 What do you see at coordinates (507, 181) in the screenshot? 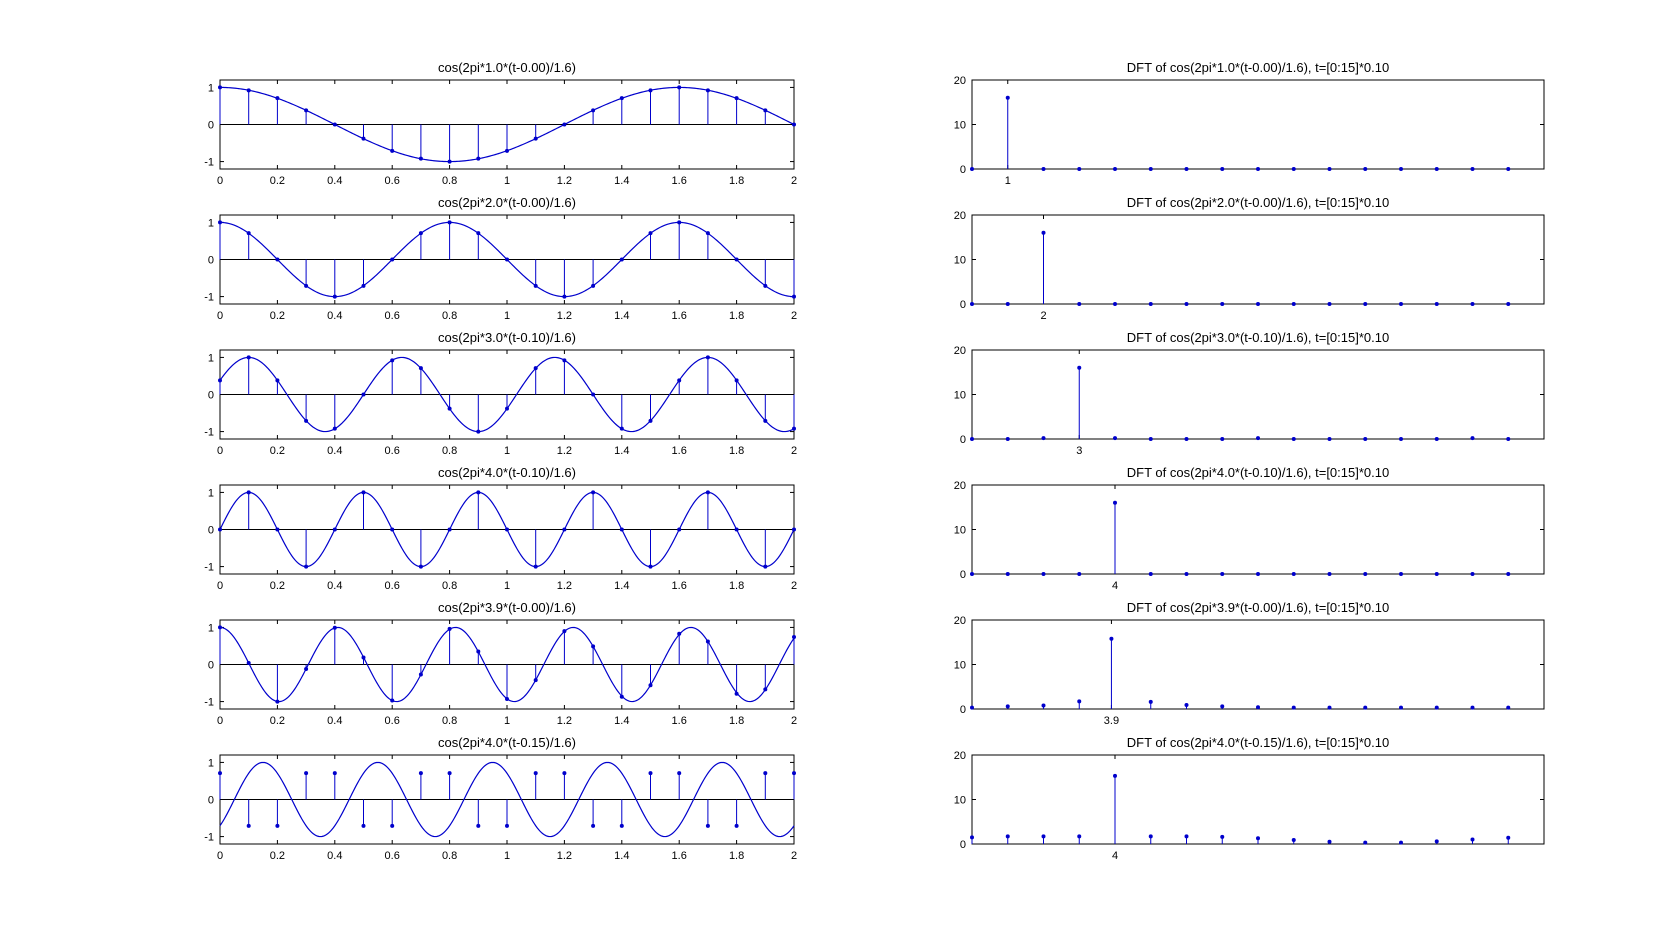
I see `x-tick-label: 1` at bounding box center [507, 181].